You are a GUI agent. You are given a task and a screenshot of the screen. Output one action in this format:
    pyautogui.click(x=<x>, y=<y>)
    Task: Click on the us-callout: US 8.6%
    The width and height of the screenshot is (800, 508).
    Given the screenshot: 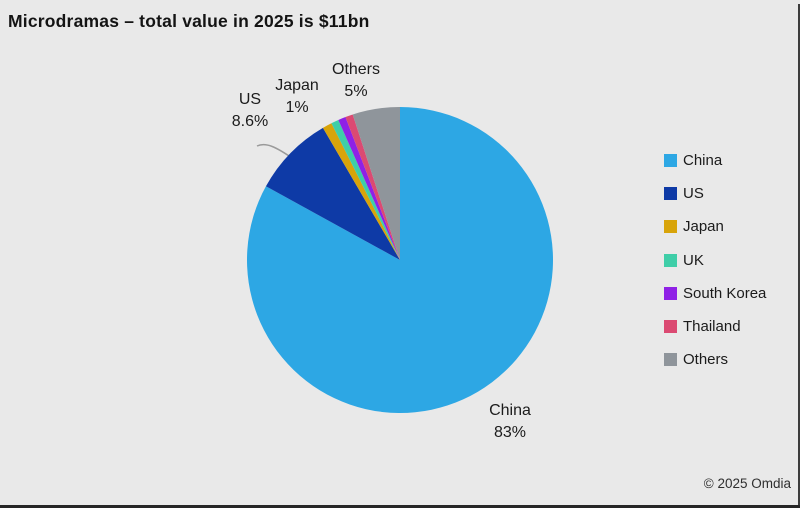 What is the action you would take?
    pyautogui.click(x=250, y=111)
    